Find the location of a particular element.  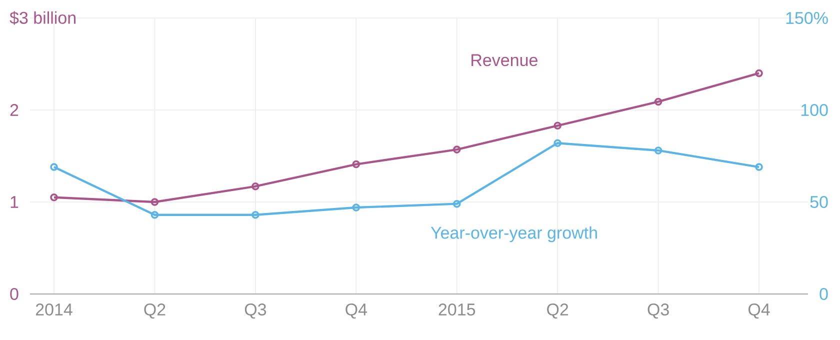

y-tick-label: 1 is located at coordinates (14, 202).